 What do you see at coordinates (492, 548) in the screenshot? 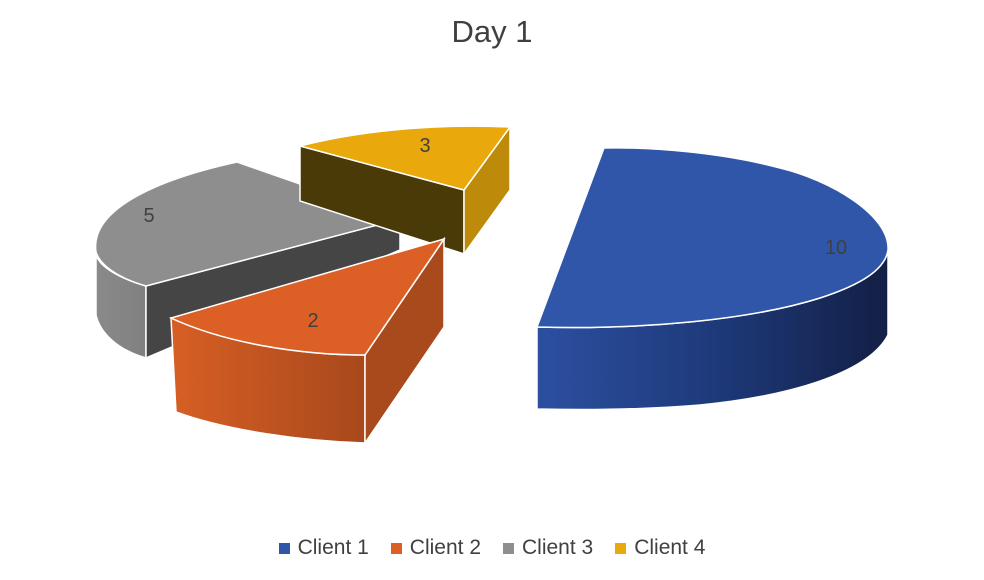
I see `legend: Client 1 Client 2 Client 3 Client 4` at bounding box center [492, 548].